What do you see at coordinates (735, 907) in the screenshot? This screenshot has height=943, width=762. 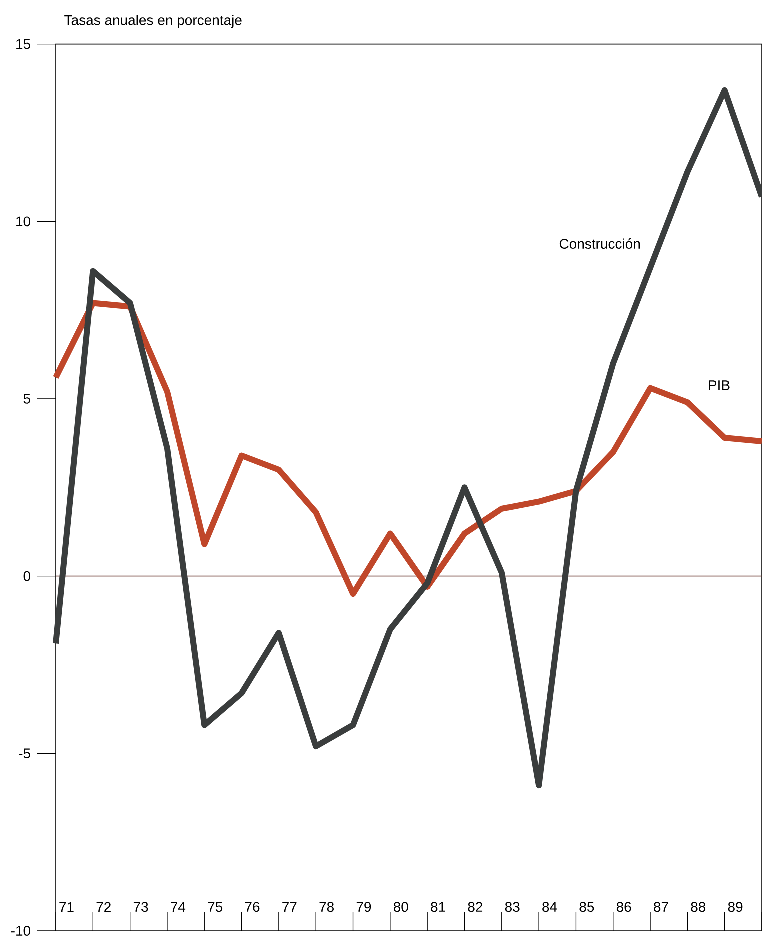 I see `x-tick-label: 89` at bounding box center [735, 907].